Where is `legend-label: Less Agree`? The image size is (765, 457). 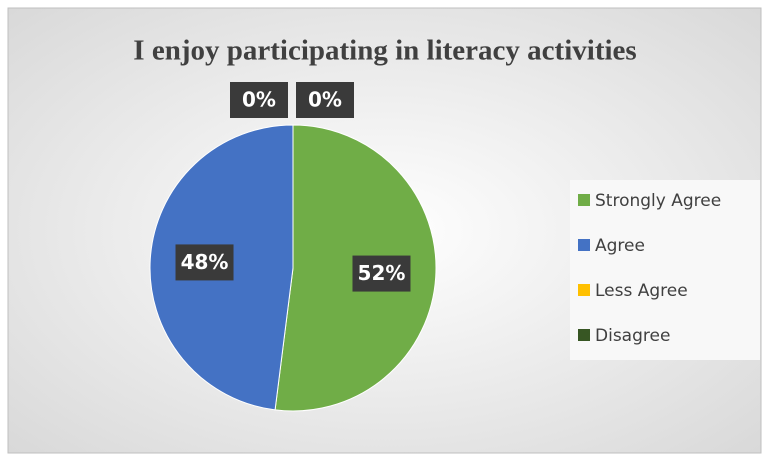 legend-label: Less Agree is located at coordinates (641, 291).